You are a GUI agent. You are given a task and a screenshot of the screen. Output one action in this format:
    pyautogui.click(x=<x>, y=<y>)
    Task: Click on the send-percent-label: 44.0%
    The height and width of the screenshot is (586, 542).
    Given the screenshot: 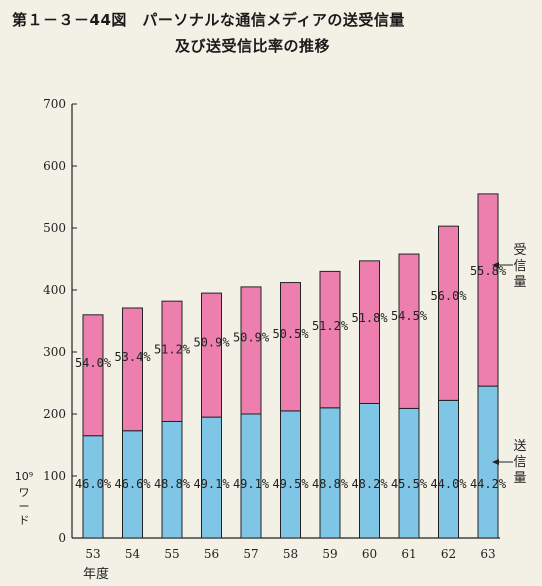 What is the action you would take?
    pyautogui.click(x=448, y=484)
    